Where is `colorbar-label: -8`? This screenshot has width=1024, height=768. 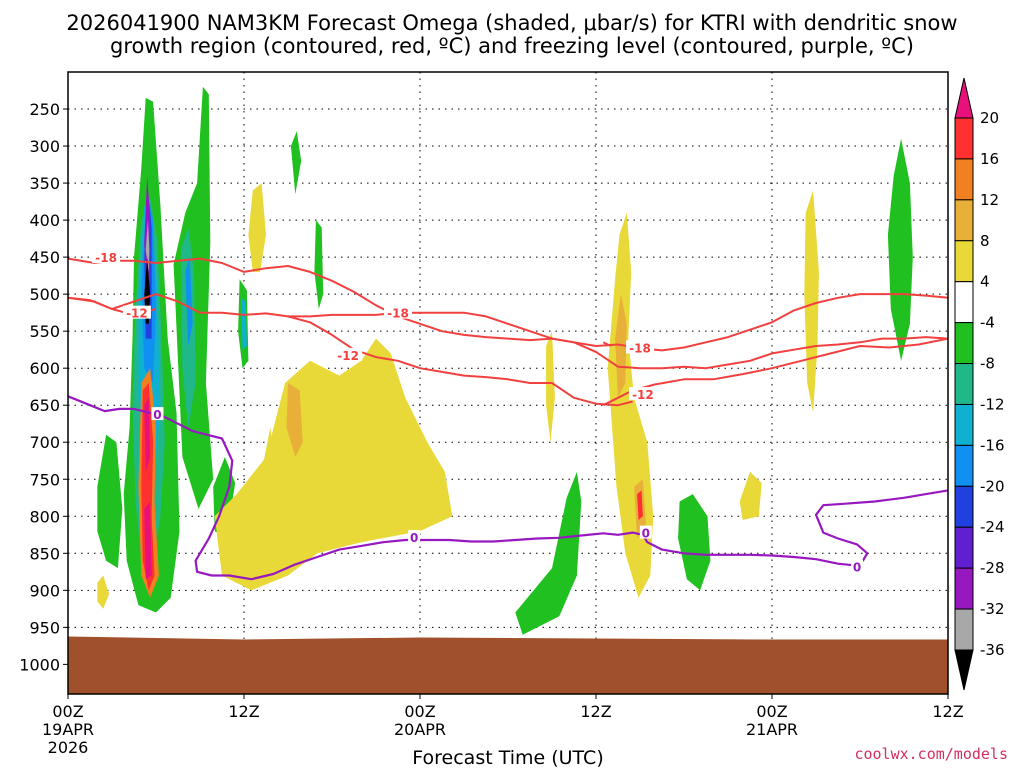
colorbar-label: -8 is located at coordinates (987, 364).